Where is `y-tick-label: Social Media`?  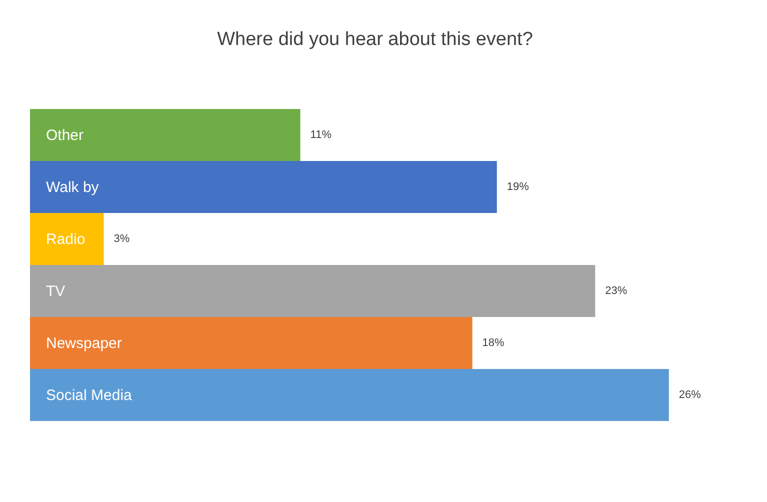 y-tick-label: Social Media is located at coordinates (89, 395).